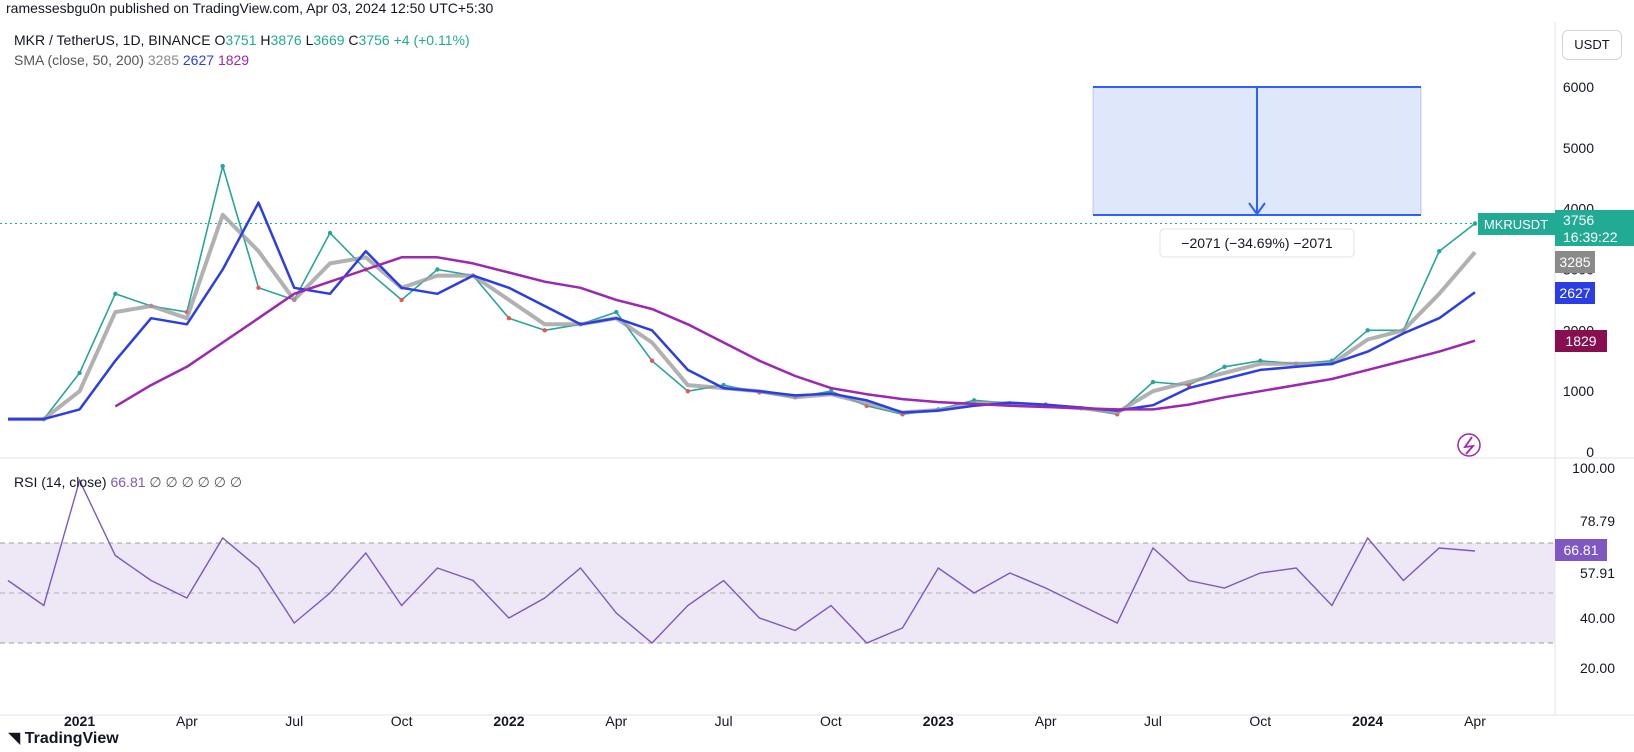 The height and width of the screenshot is (752, 1634). Describe the element at coordinates (1578, 87) in the screenshot. I see `price-axis-tick: 6000` at that location.